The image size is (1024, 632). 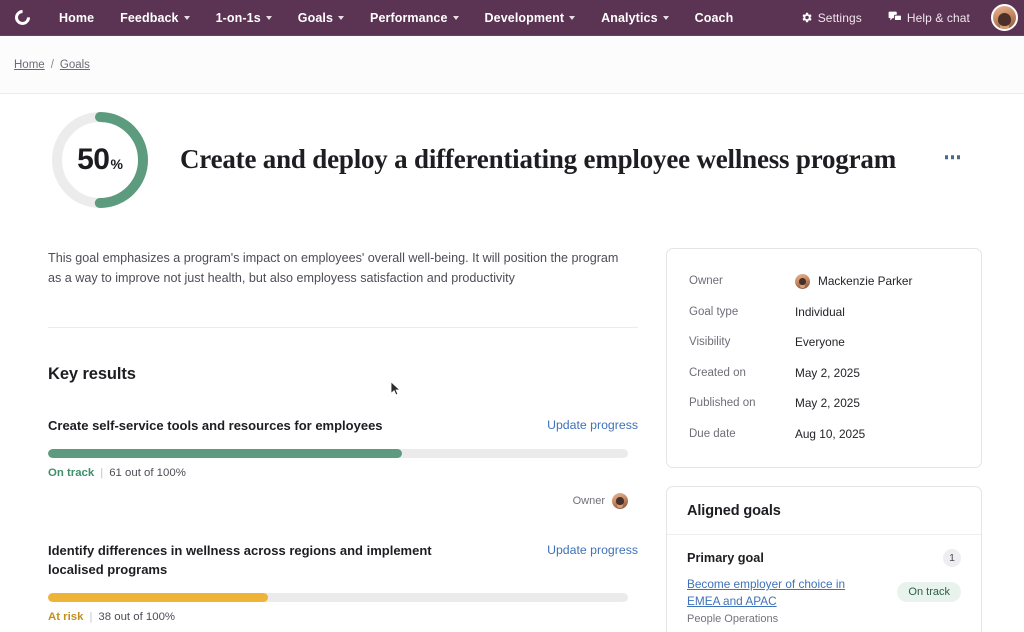 What do you see at coordinates (929, 592) in the screenshot?
I see `status-badge: On track` at bounding box center [929, 592].